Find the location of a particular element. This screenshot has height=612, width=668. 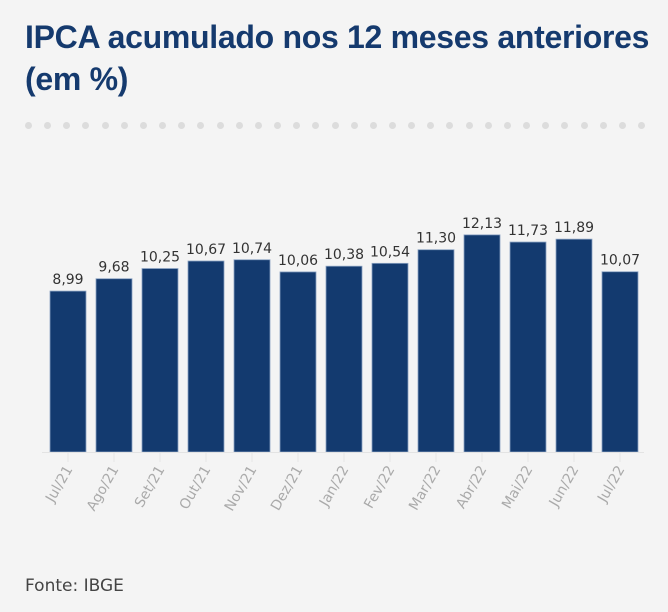

value-label: 11,89 is located at coordinates (574, 228).